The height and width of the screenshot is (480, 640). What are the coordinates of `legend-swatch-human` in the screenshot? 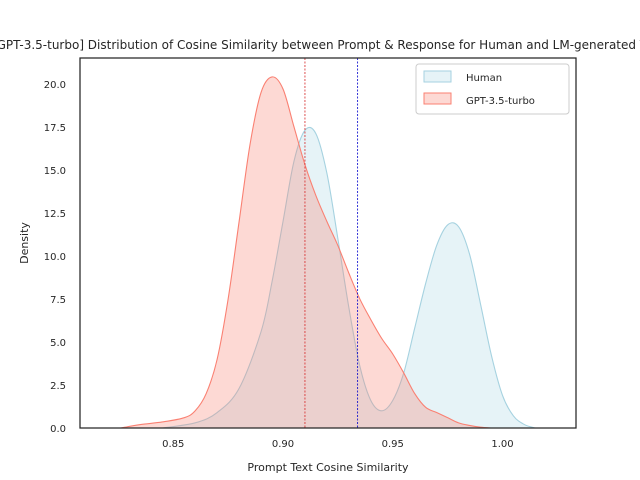 It's located at (437, 76).